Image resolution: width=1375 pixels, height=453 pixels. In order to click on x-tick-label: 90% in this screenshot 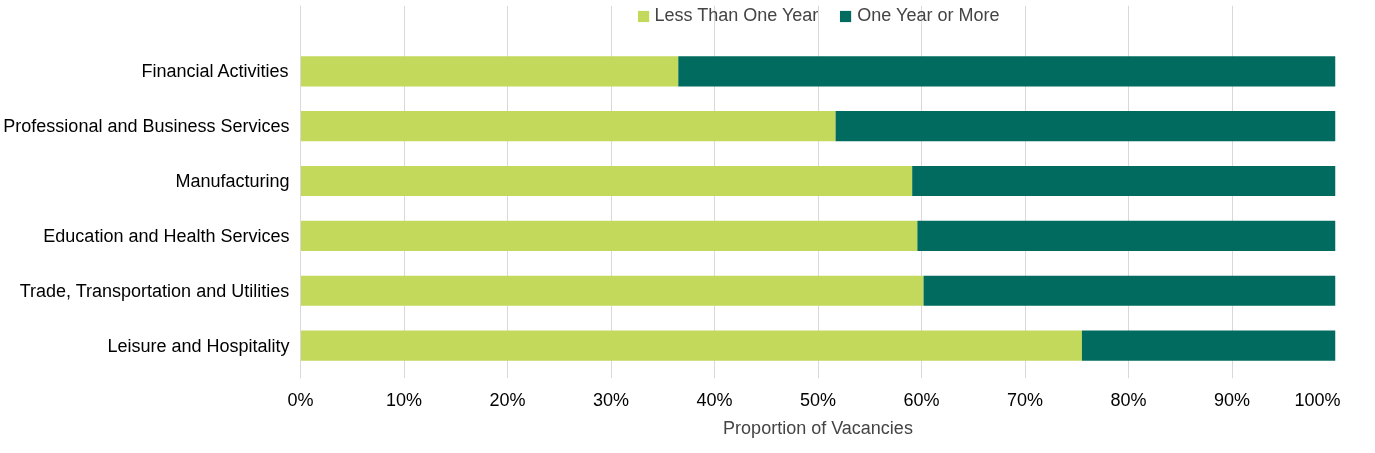, I will do `click(1232, 399)`.